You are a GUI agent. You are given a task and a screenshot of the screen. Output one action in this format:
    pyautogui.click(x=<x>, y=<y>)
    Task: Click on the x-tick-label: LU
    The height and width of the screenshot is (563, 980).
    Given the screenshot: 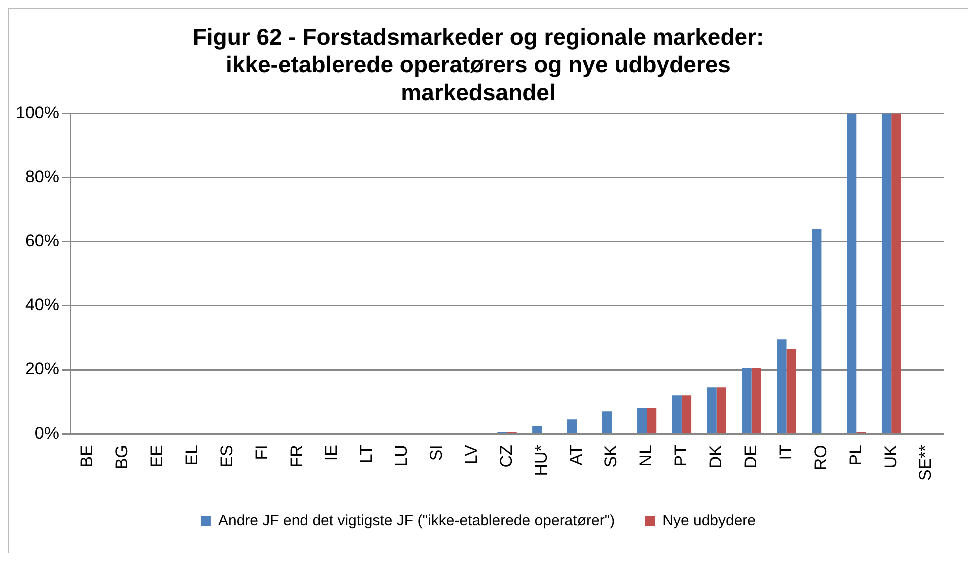 What is the action you would take?
    pyautogui.click(x=402, y=456)
    